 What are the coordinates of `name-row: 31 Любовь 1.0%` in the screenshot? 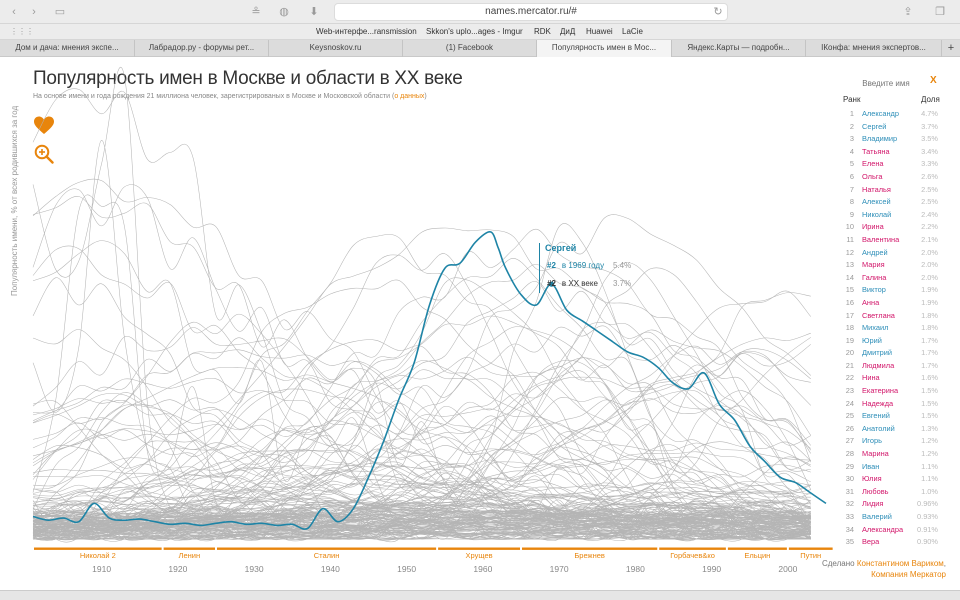 It's located at (890, 492).